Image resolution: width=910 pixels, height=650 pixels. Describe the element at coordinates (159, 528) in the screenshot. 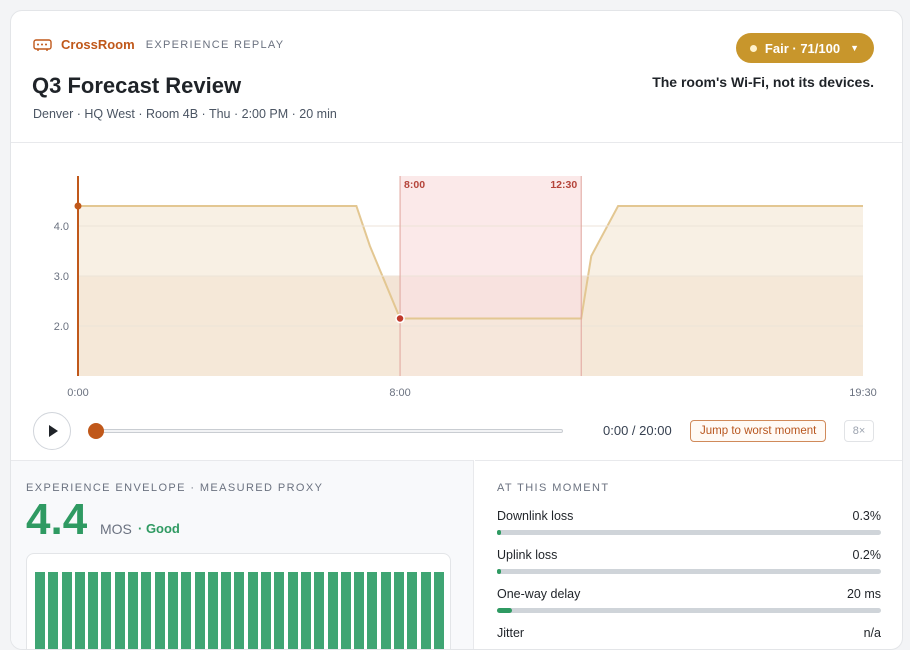

I see `mos-rating: · Good` at that location.